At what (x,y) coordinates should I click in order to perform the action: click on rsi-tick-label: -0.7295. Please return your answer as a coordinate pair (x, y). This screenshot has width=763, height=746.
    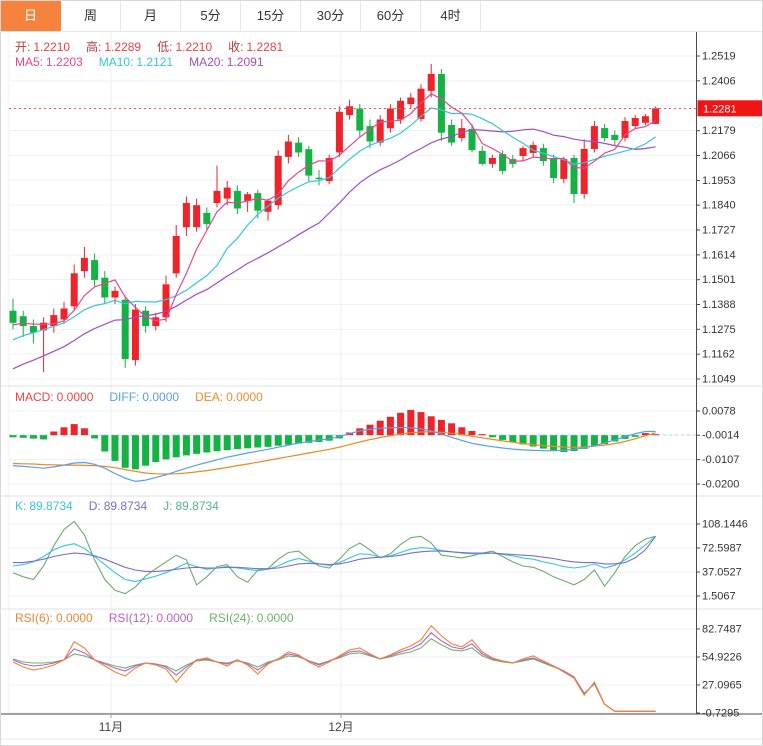
    Looking at the image, I should click on (720, 714).